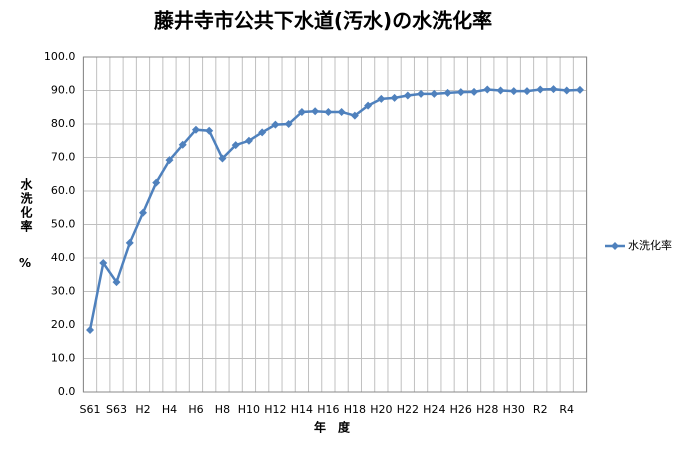  I want to click on legend-marker, so click(615, 246).